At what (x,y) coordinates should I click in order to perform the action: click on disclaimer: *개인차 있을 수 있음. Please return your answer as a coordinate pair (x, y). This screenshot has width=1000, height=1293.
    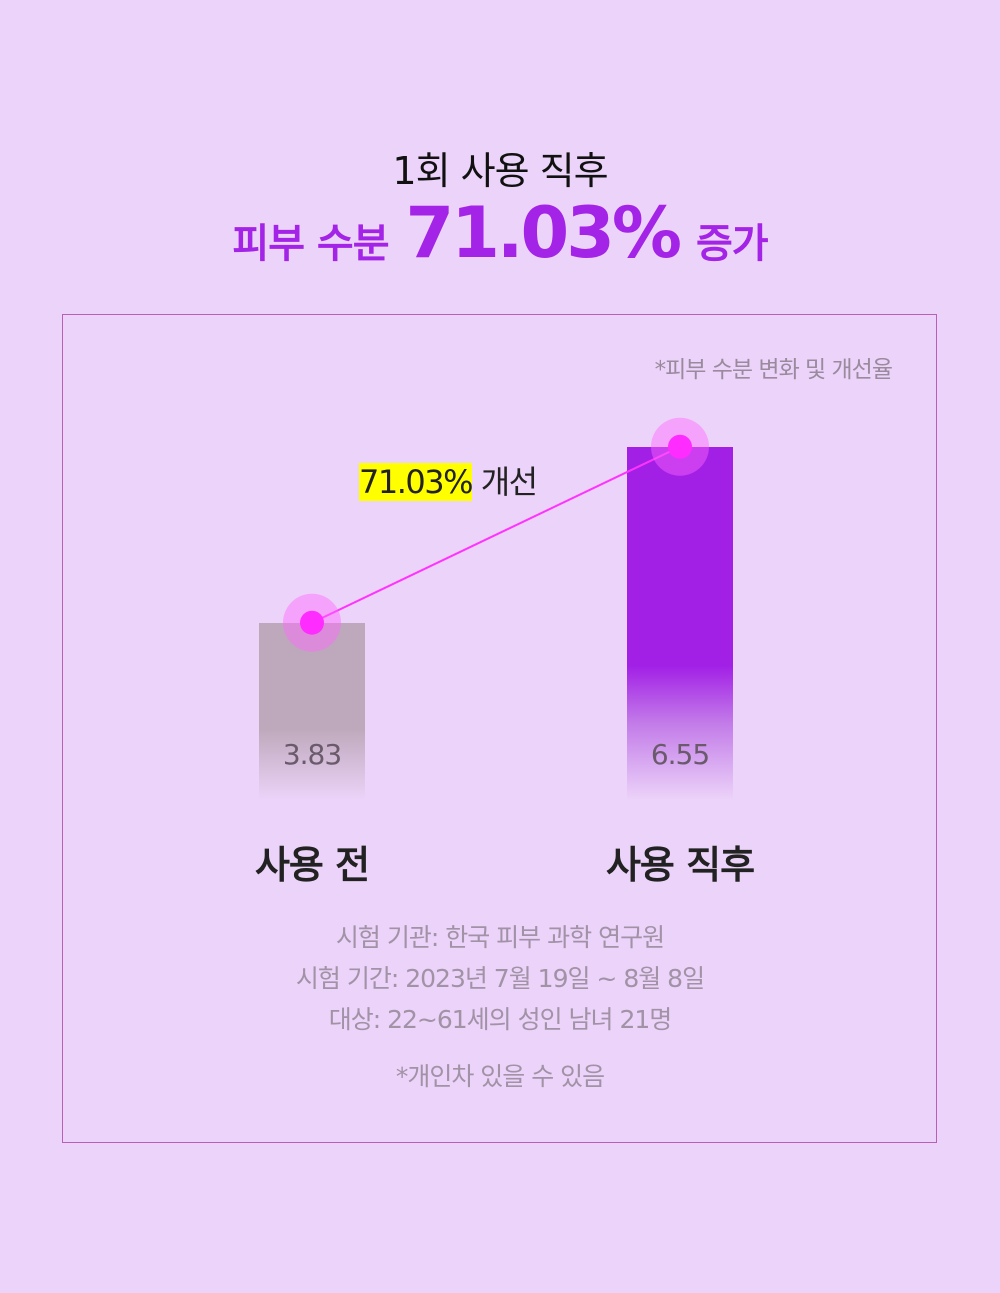
    Looking at the image, I should click on (500, 1076).